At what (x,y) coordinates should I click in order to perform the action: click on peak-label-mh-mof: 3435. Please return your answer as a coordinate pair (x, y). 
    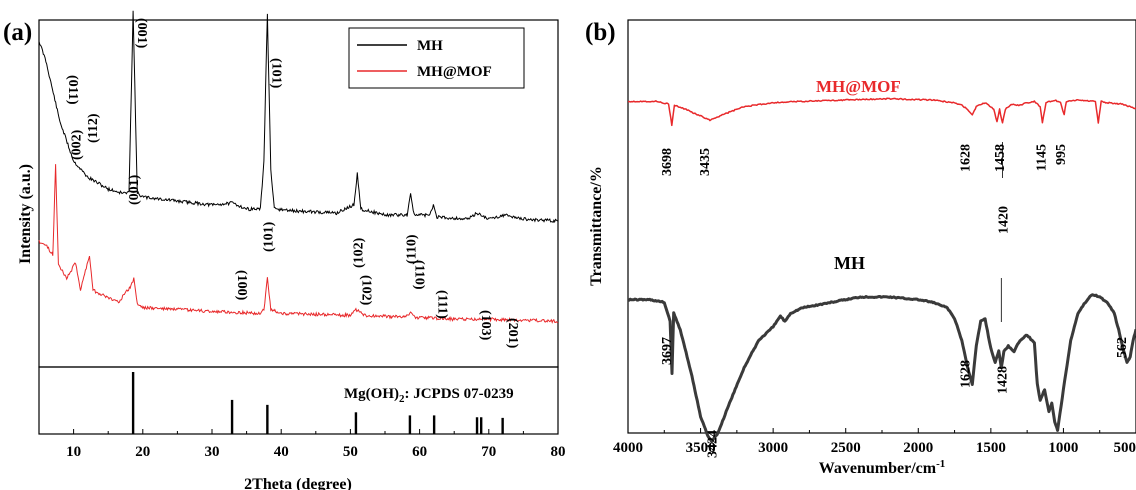
    Looking at the image, I should click on (705, 162).